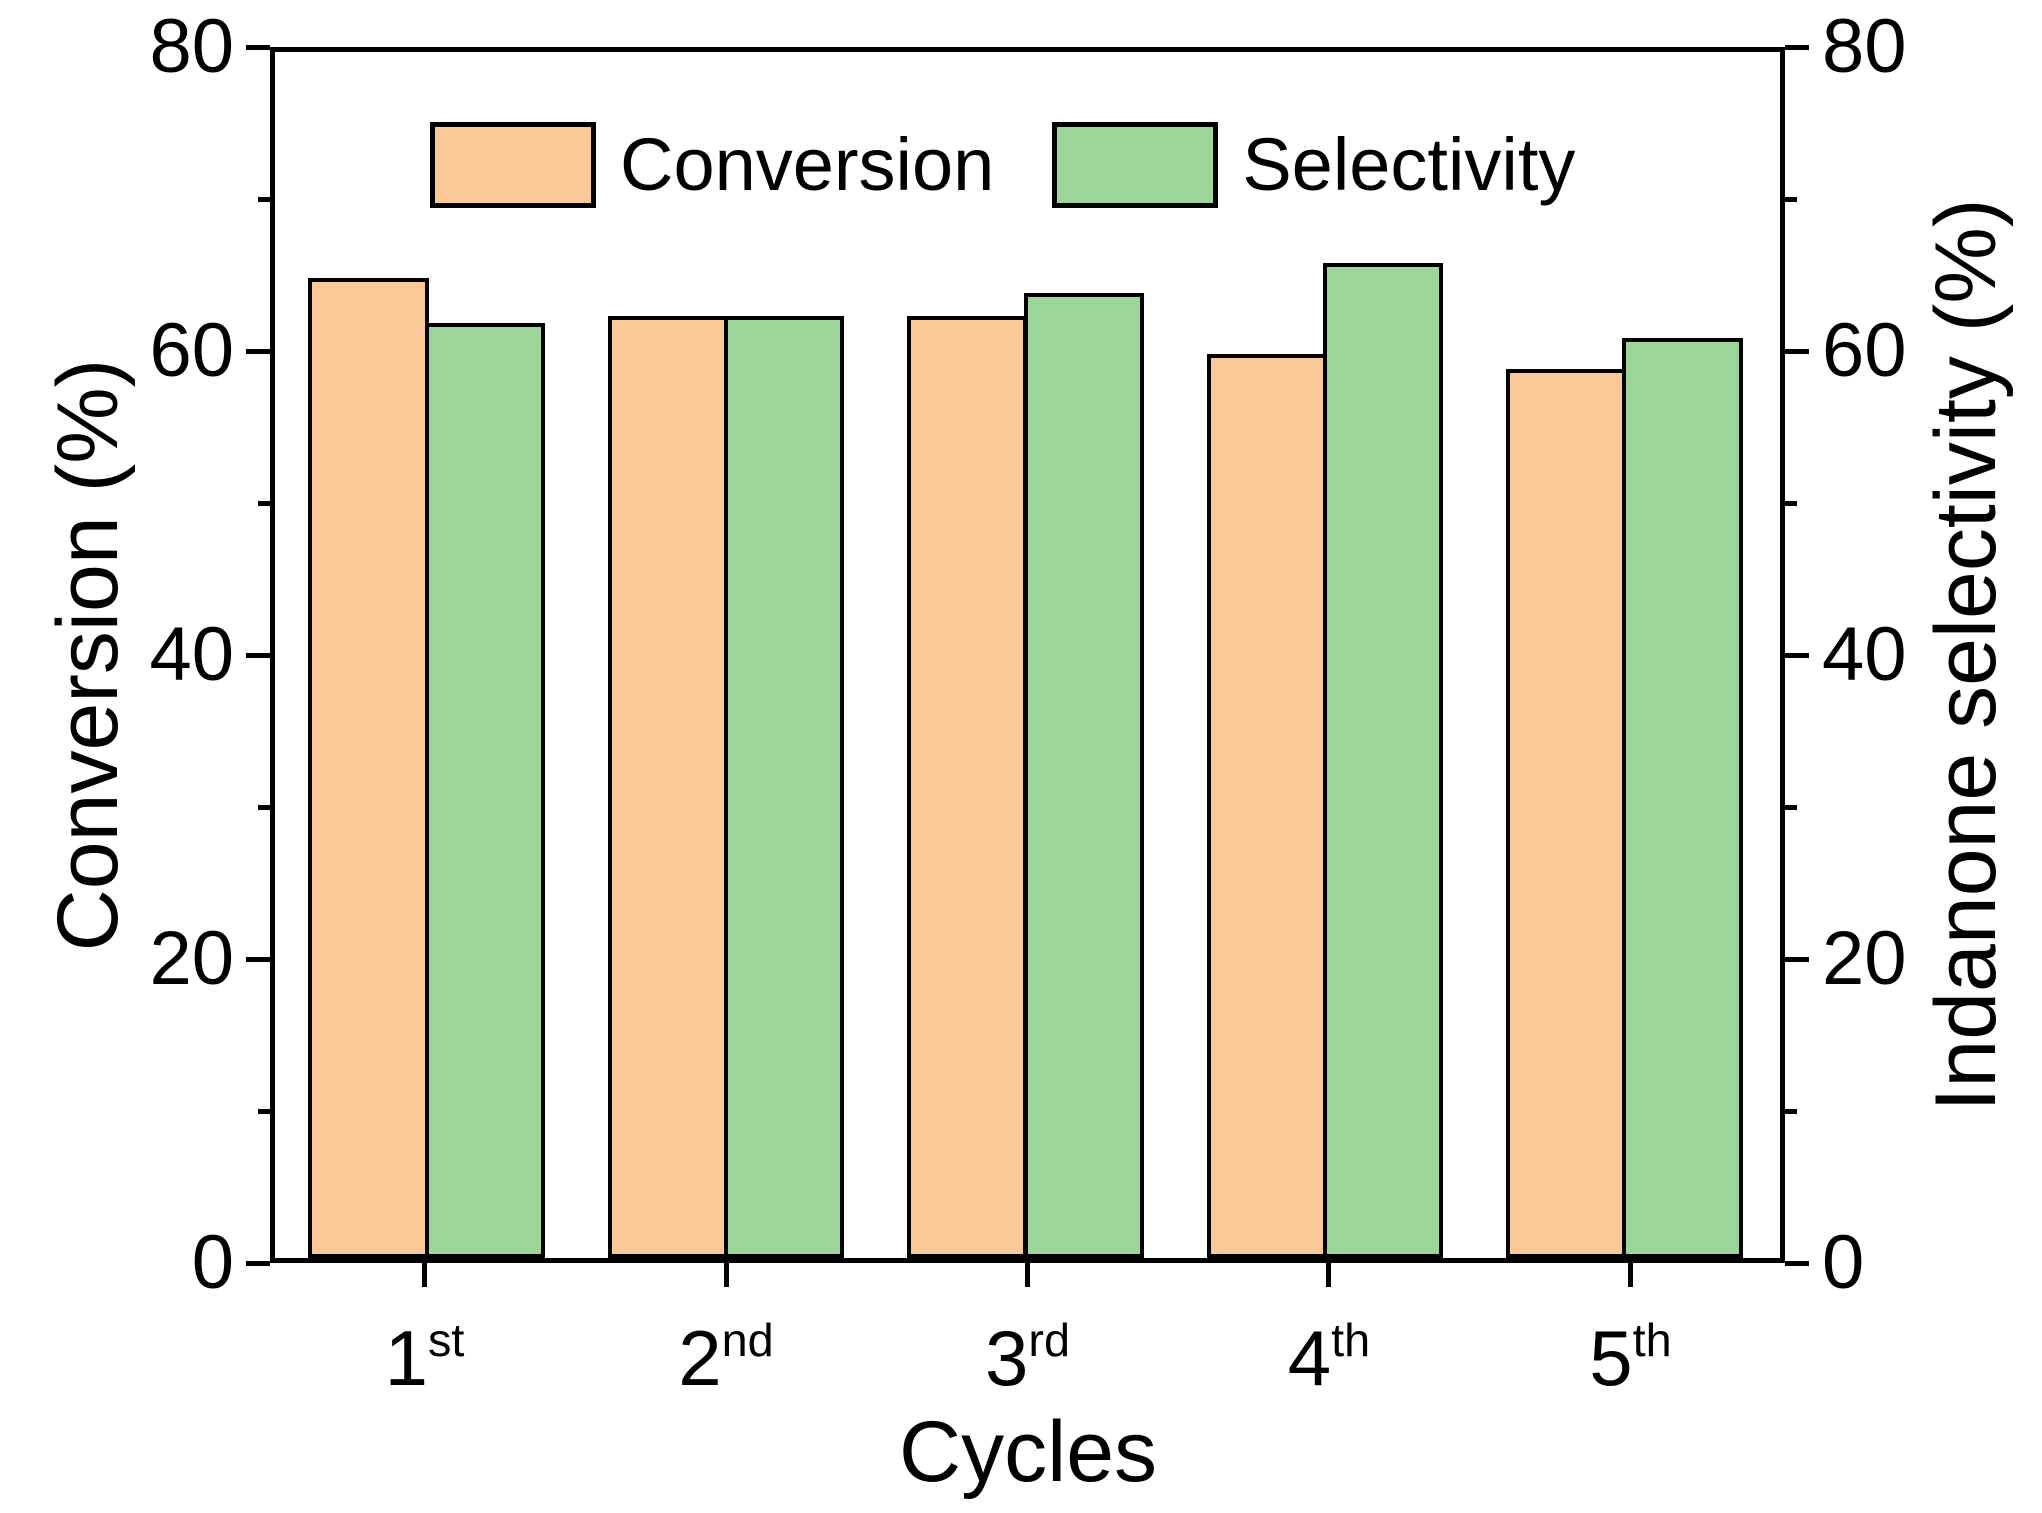  Describe the element at coordinates (807, 164) in the screenshot. I see `legend-label-conversion: Conversion` at that location.